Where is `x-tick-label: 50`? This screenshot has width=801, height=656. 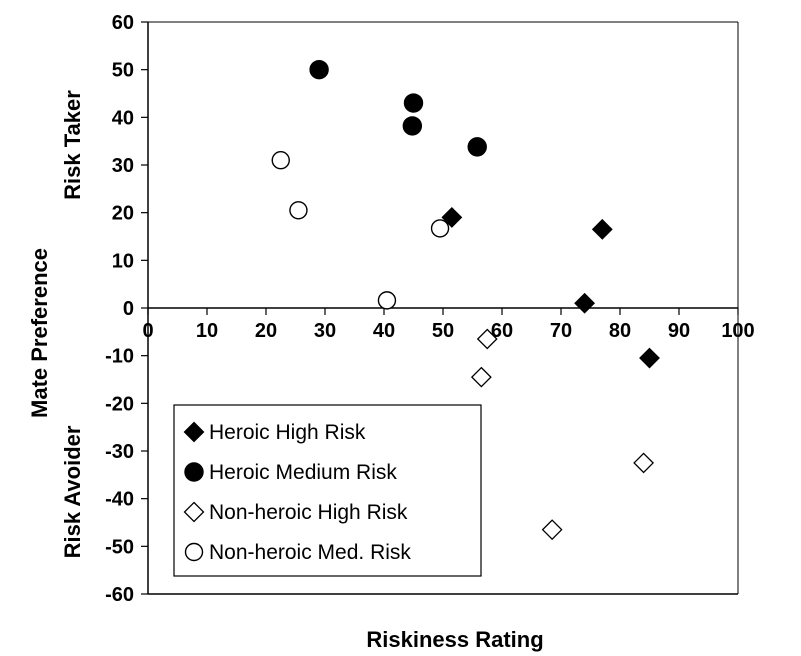 x-tick-label: 50 is located at coordinates (443, 331).